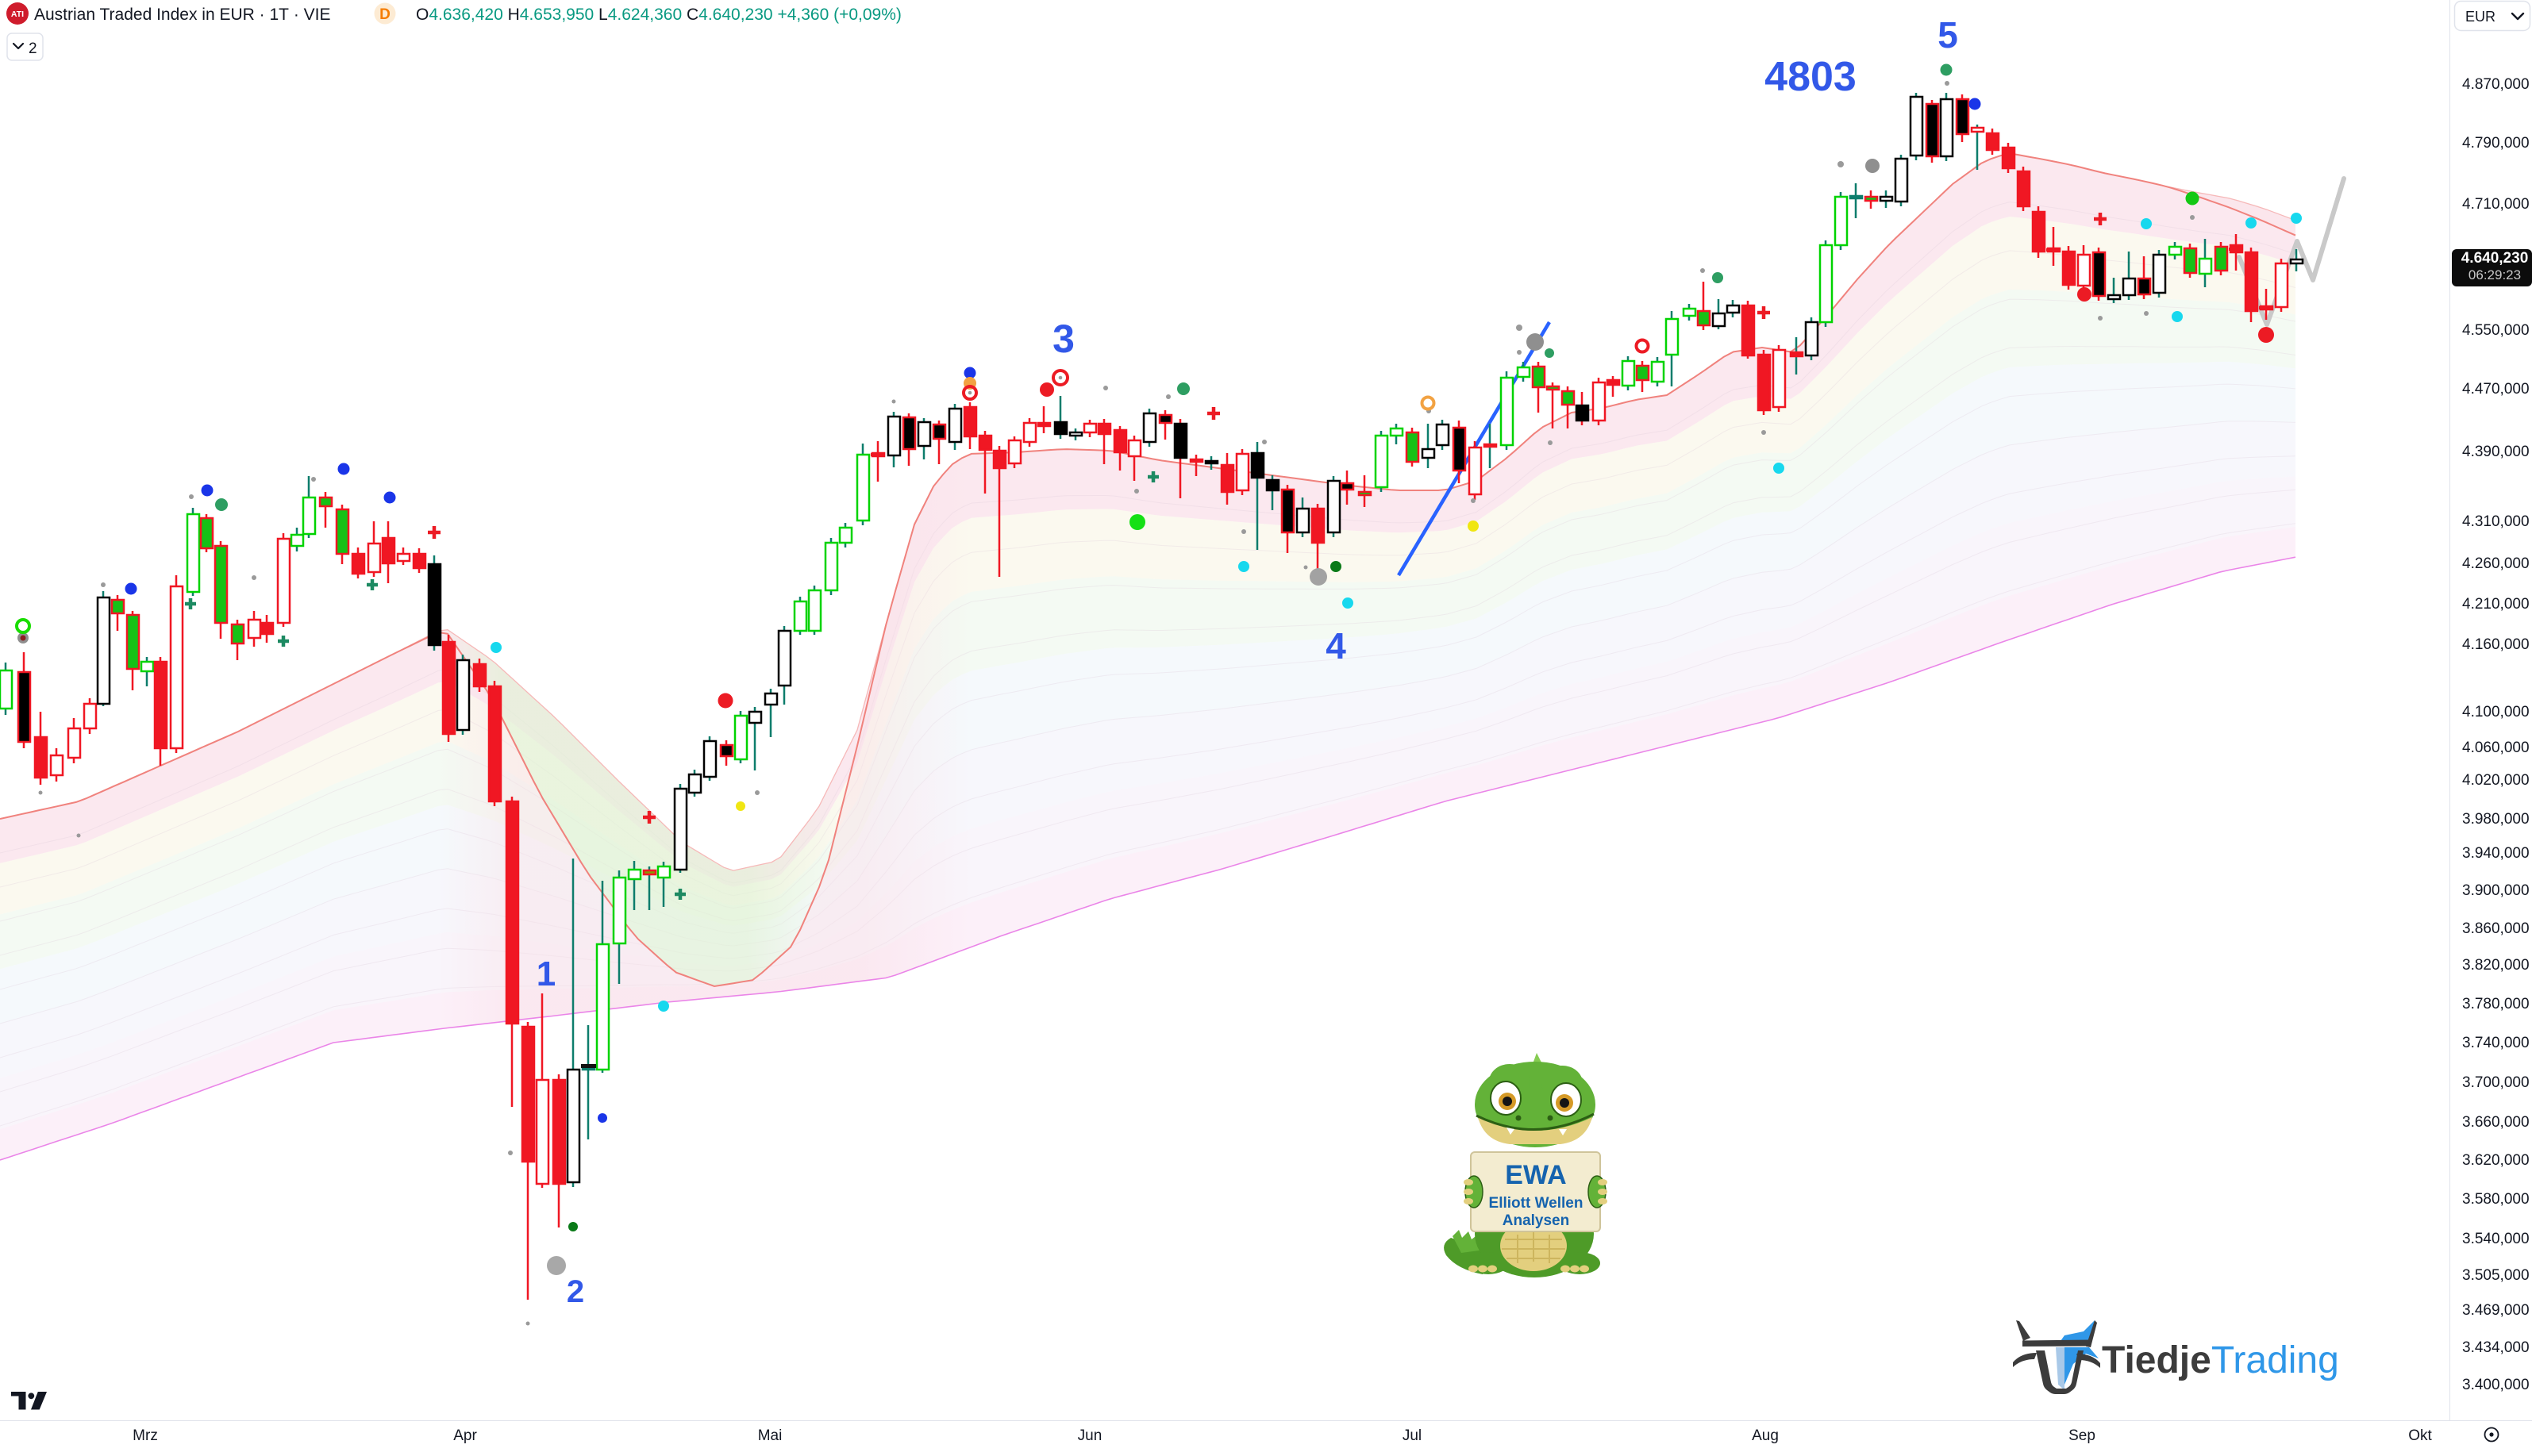  I want to click on svg-text: Jul, so click(1412, 1435).